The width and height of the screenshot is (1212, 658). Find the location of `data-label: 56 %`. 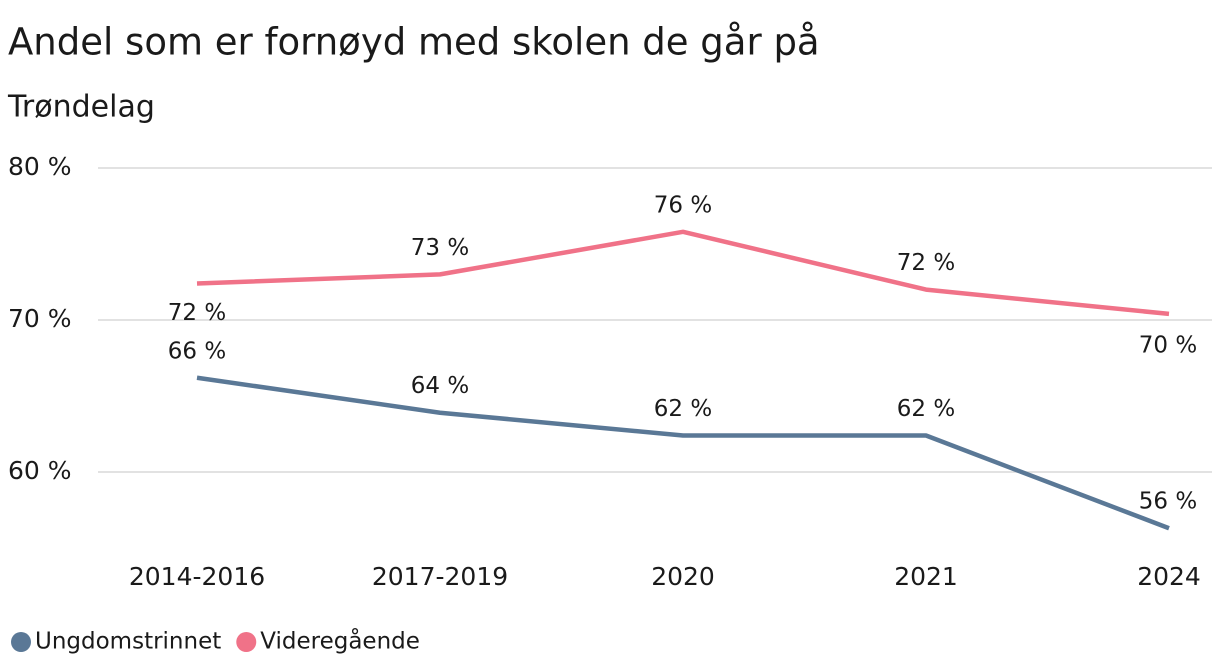

data-label: 56 % is located at coordinates (1168, 502).